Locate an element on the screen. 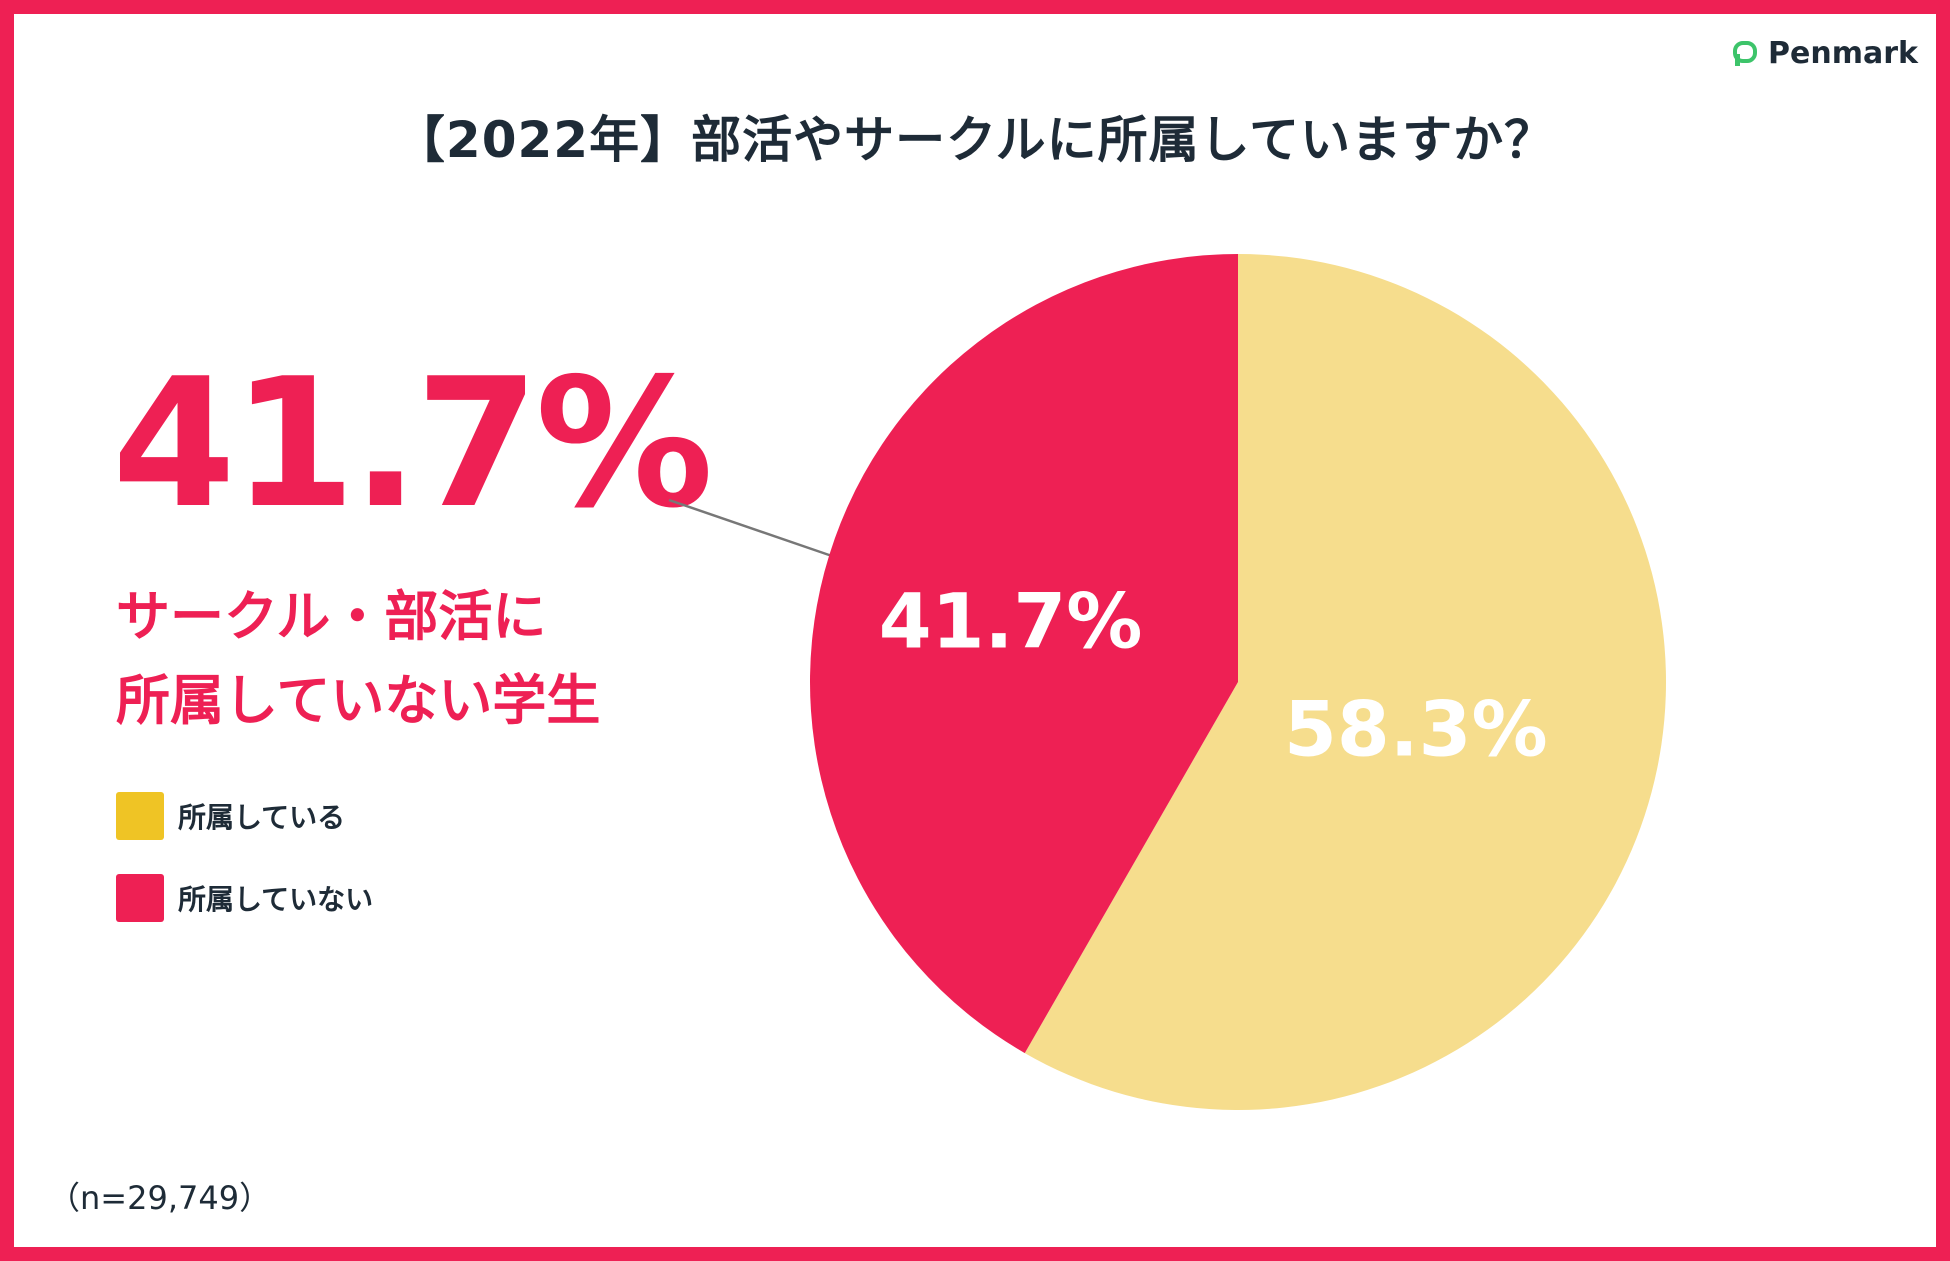 The image size is (1950, 1261). legend-item-yes: 所属している is located at coordinates (244, 816).